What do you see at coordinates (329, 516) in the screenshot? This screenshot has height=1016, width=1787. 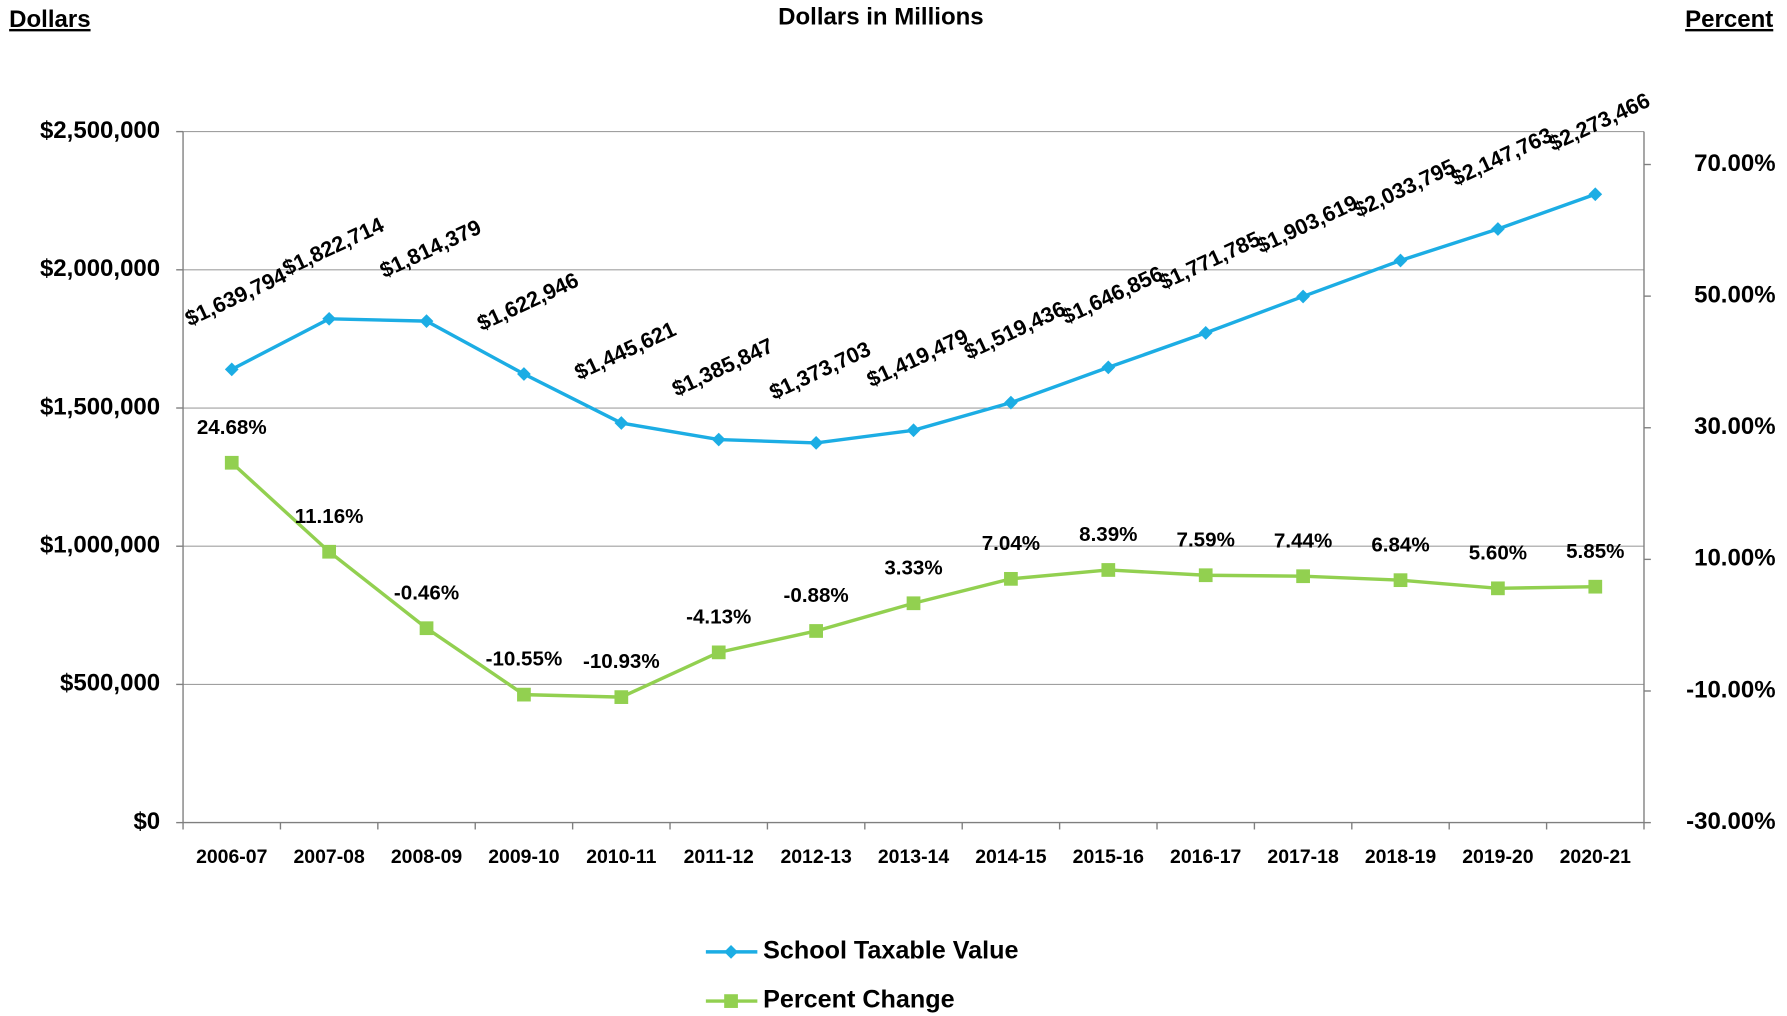 I see `data-label: 11.16%` at bounding box center [329, 516].